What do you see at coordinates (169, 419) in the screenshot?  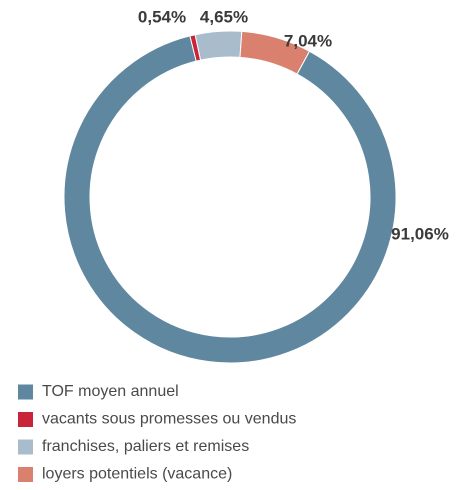 I see `legend-label: vacants sous promesses ou vendus` at bounding box center [169, 419].